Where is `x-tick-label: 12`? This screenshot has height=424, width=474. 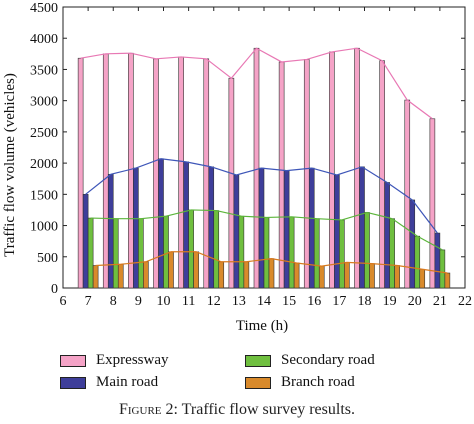 x-tick-label: 12 is located at coordinates (214, 301).